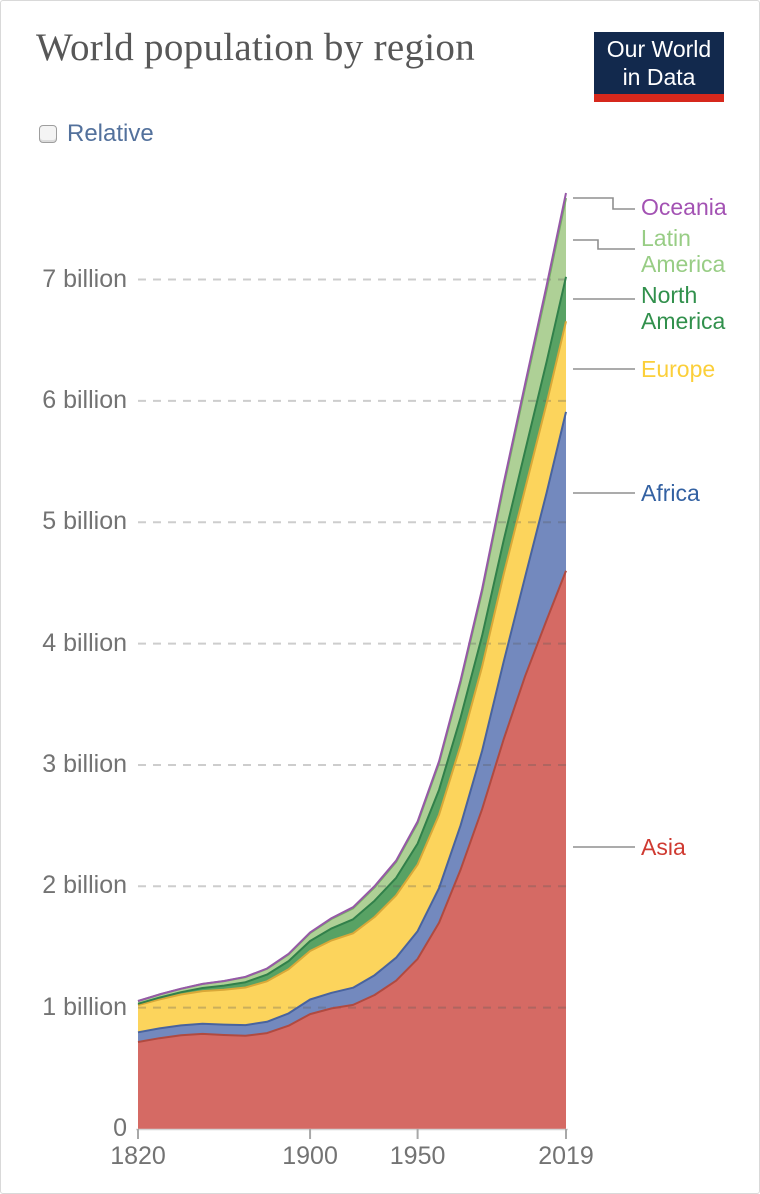 This screenshot has width=760, height=1194. Describe the element at coordinates (604, 203) in the screenshot. I see `legend-connector-oceania` at that location.